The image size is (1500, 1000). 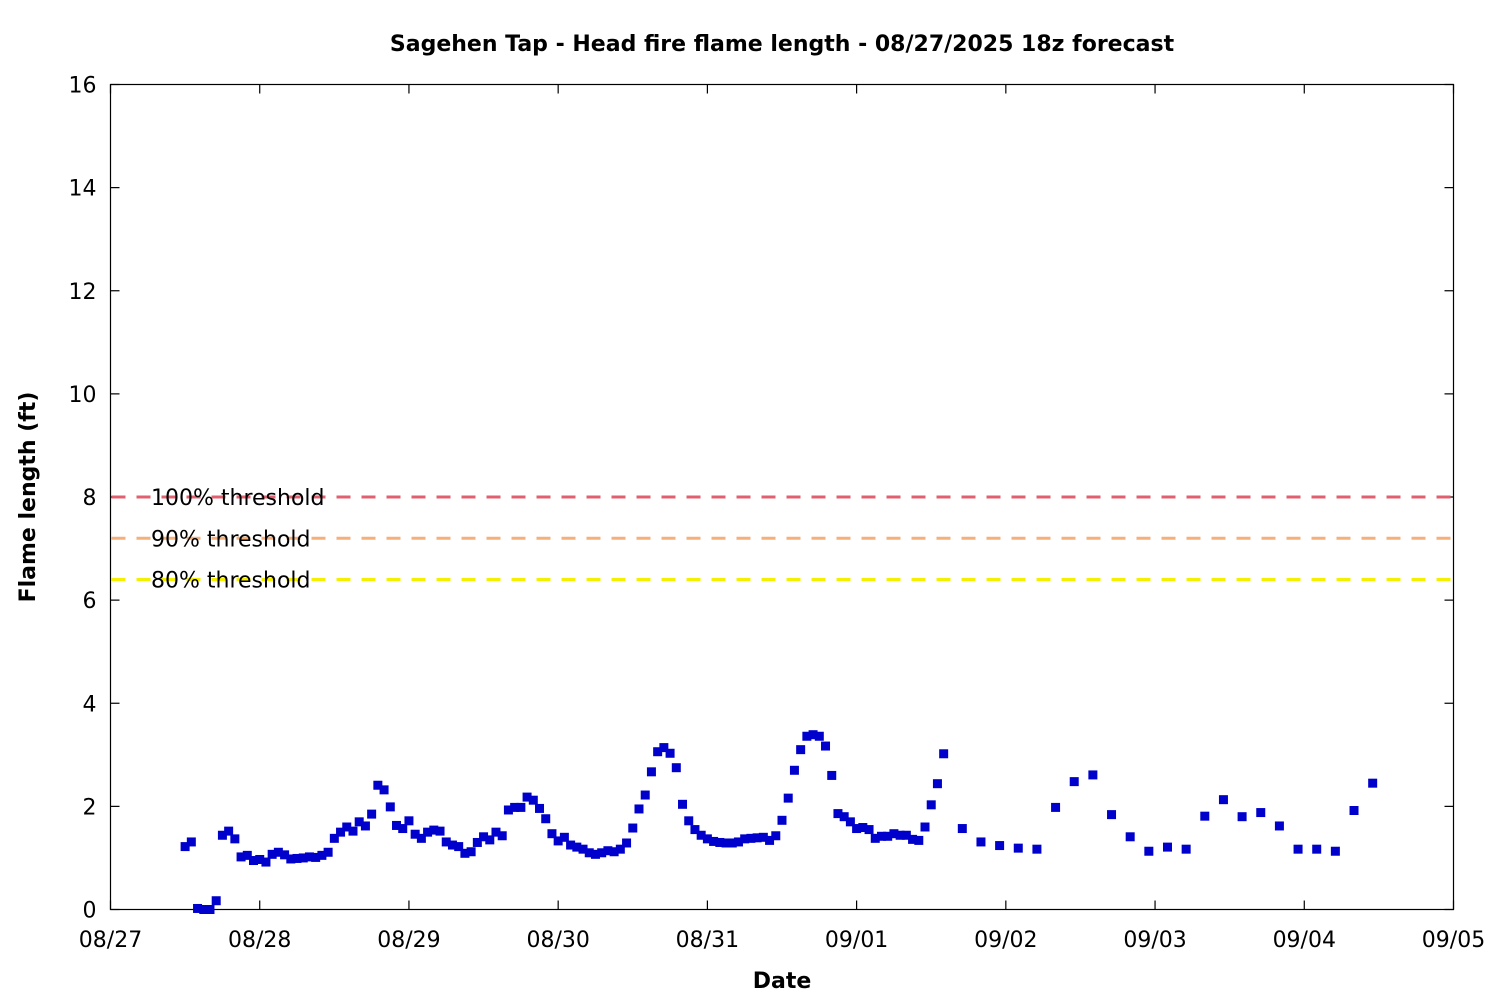 I want to click on x-tick-label: 08/28, so click(x=259, y=940).